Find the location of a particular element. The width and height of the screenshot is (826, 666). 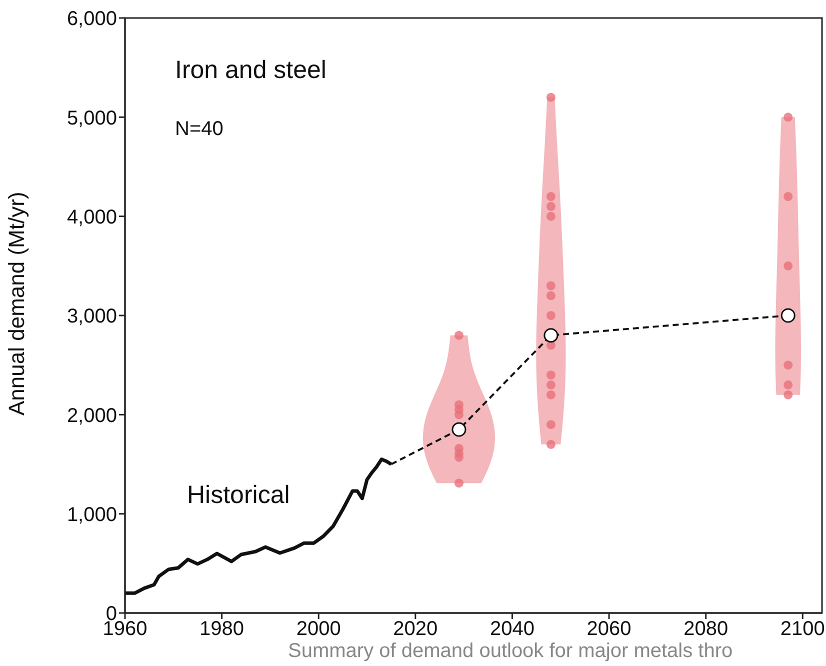

y-axis-title: Annual demand (Mt/yr) is located at coordinates (16, 304).